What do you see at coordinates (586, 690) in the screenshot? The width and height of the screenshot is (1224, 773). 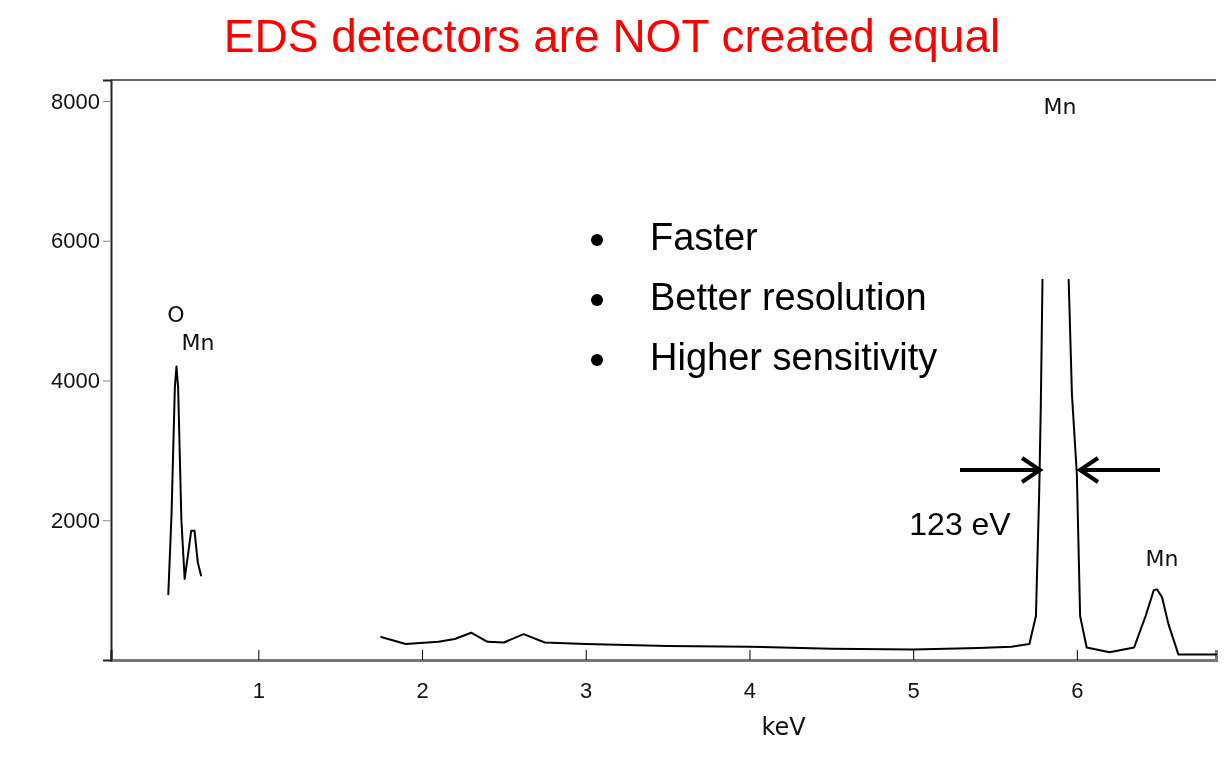 I see `x-tick-label: 3` at bounding box center [586, 690].